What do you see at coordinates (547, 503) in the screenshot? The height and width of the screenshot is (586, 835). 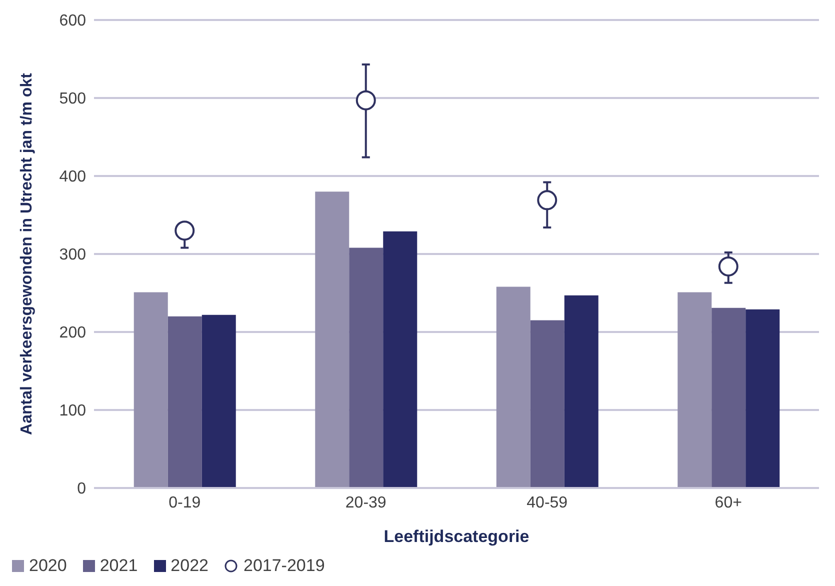 I see `x-tick-label: 40-59` at bounding box center [547, 503].